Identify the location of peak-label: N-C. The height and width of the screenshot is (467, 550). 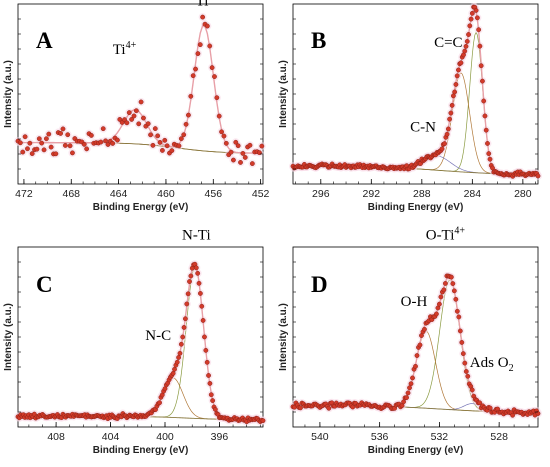
(158, 336).